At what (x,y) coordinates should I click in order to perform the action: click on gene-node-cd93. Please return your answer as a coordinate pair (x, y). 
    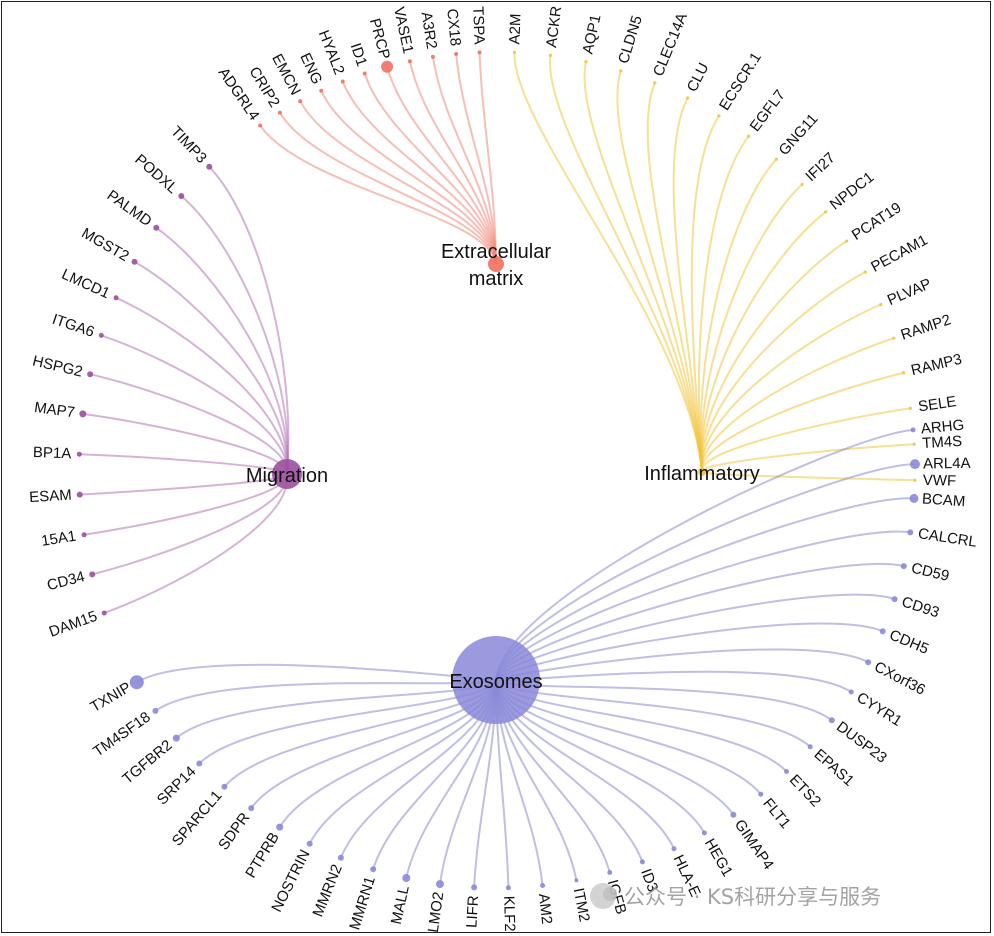
    Looking at the image, I should click on (894, 599).